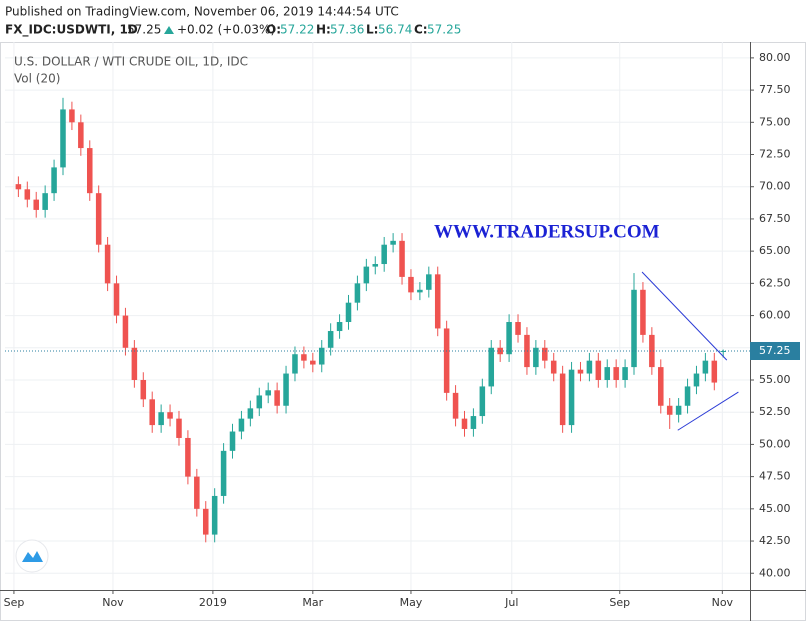 The height and width of the screenshot is (621, 806). What do you see at coordinates (312, 602) in the screenshot?
I see `x-tick-label: Mar` at bounding box center [312, 602].